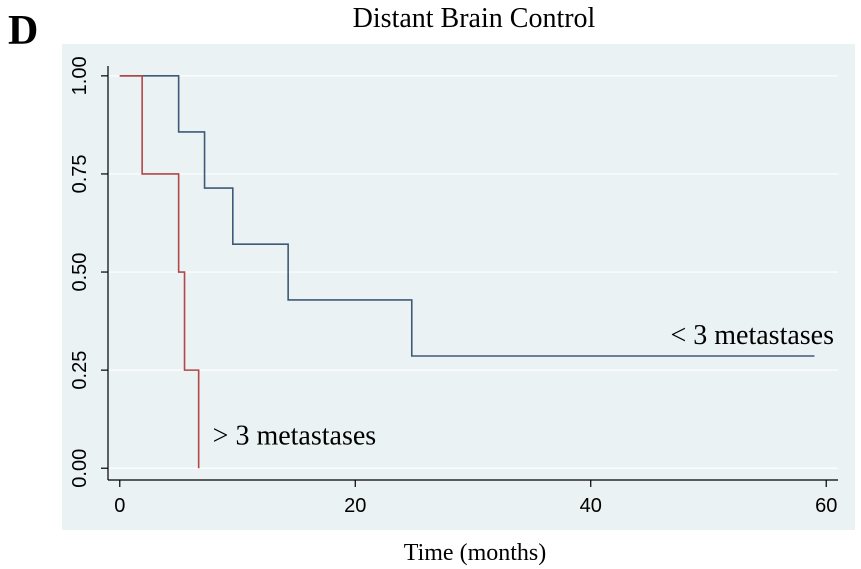 This screenshot has width=861, height=569. Describe the element at coordinates (295, 436) in the screenshot. I see `series-label-more-than-3: > 3 metastases` at that location.